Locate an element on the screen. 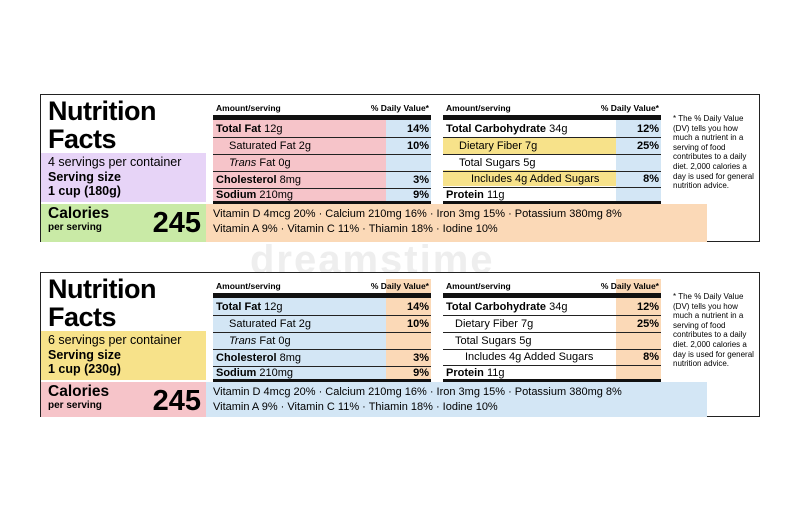  servings-per-container: 4 servings per container is located at coordinates (115, 162).